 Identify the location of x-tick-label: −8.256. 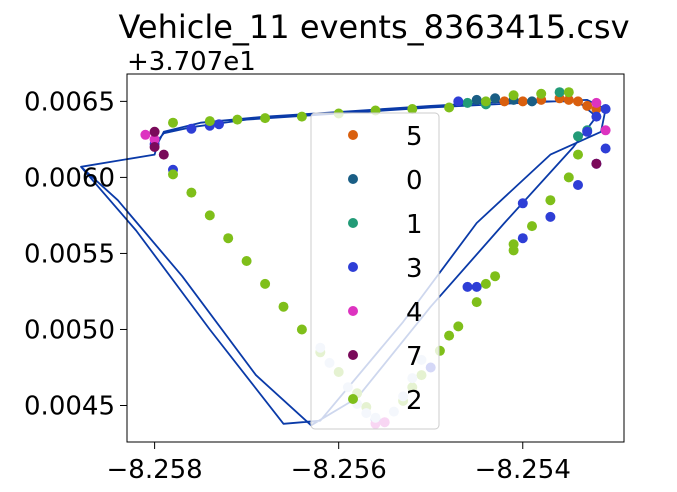
(339, 470).